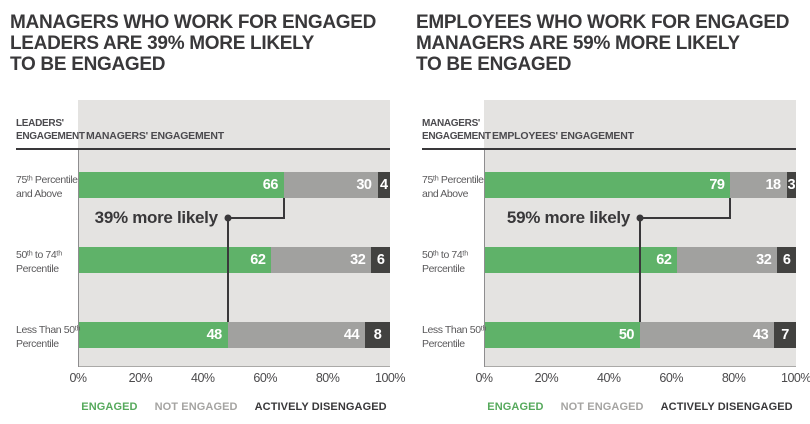 The image size is (810, 424). What do you see at coordinates (717, 185) in the screenshot?
I see `bar-value-label: 79` at bounding box center [717, 185].